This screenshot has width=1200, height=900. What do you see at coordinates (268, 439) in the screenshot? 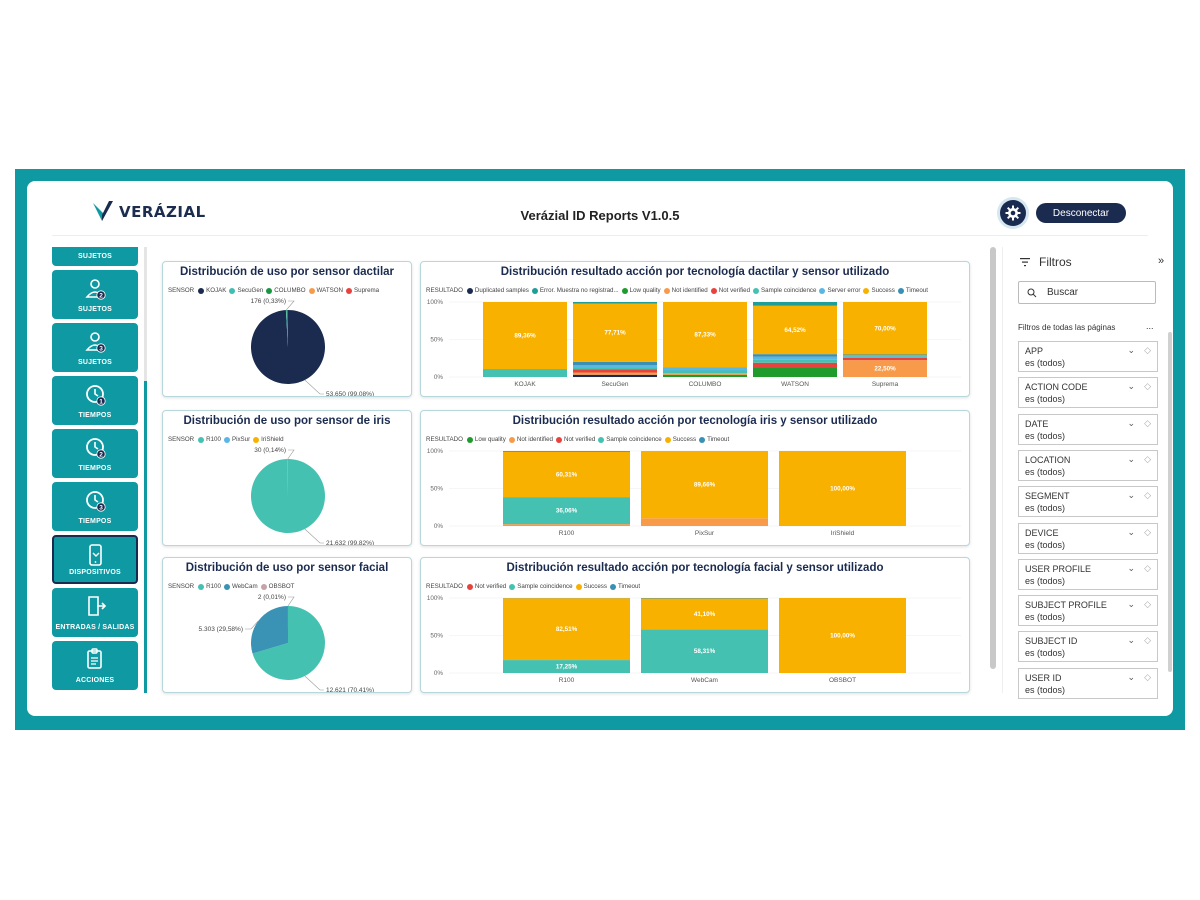
I see `legend-item: IriShield` at bounding box center [268, 439].